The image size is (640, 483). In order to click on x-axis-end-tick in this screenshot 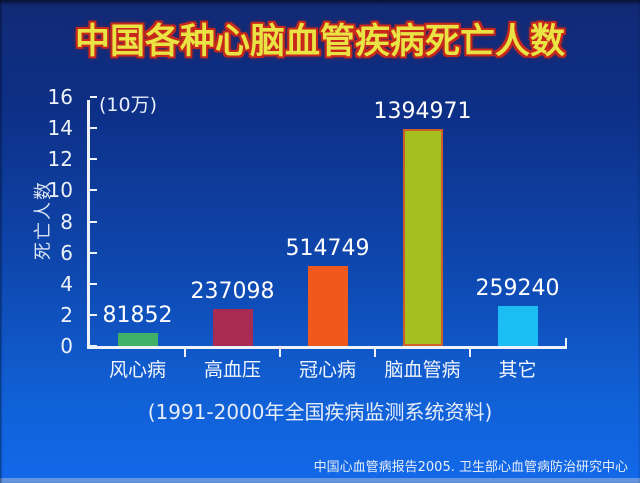, I will do `click(566, 342)`.